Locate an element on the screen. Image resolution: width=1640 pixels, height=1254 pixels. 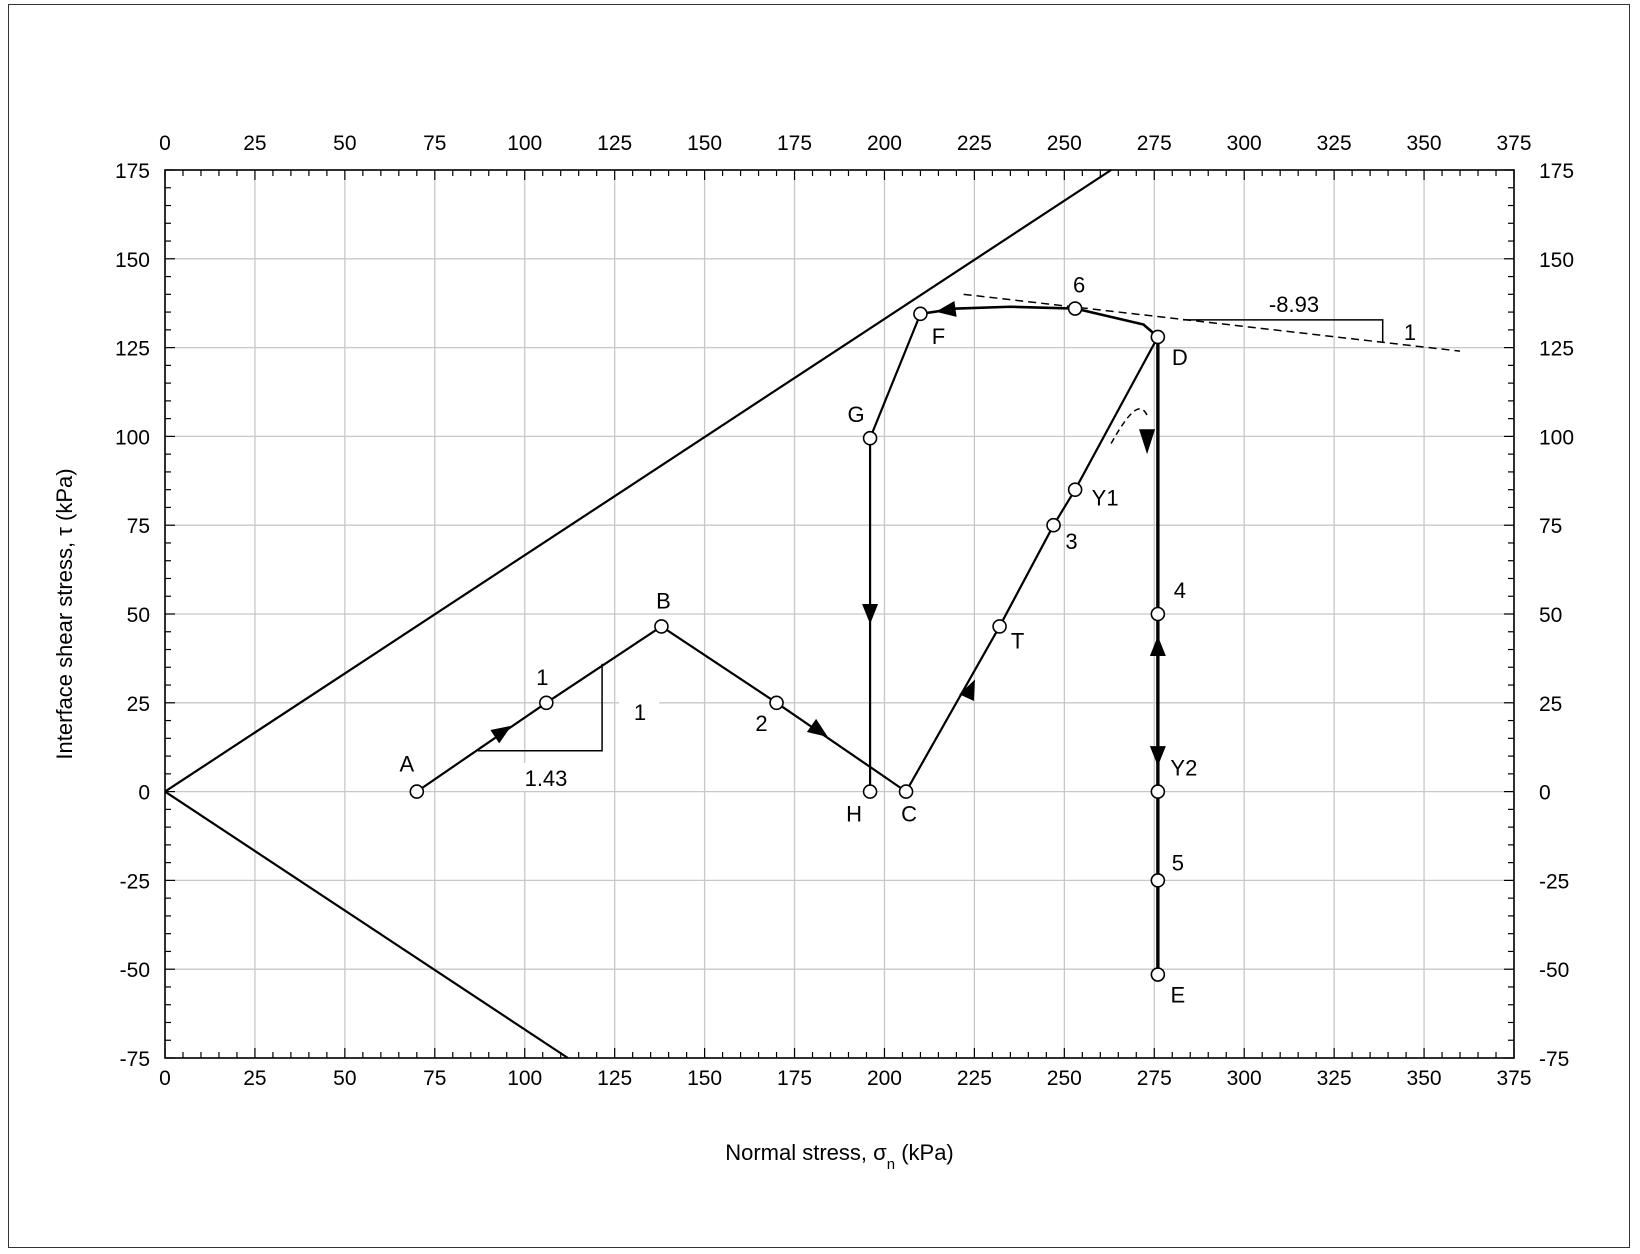
x-tick-label-bottom: 225 is located at coordinates (974, 1078).